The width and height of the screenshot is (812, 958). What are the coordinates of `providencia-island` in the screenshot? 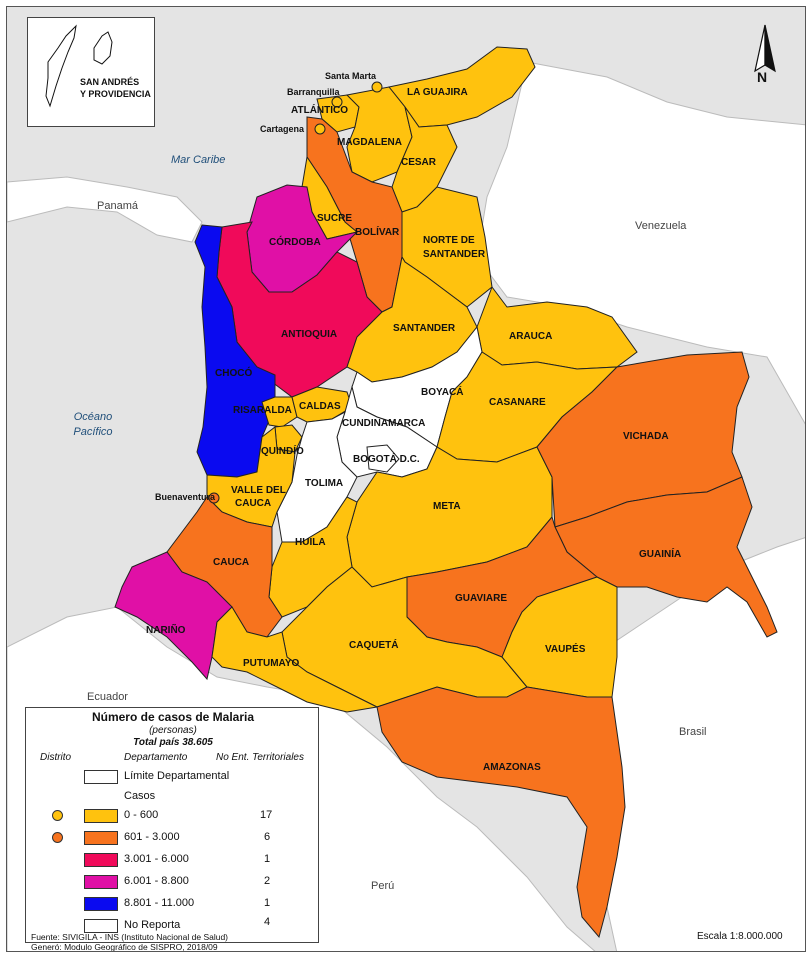 It's located at (103, 48).